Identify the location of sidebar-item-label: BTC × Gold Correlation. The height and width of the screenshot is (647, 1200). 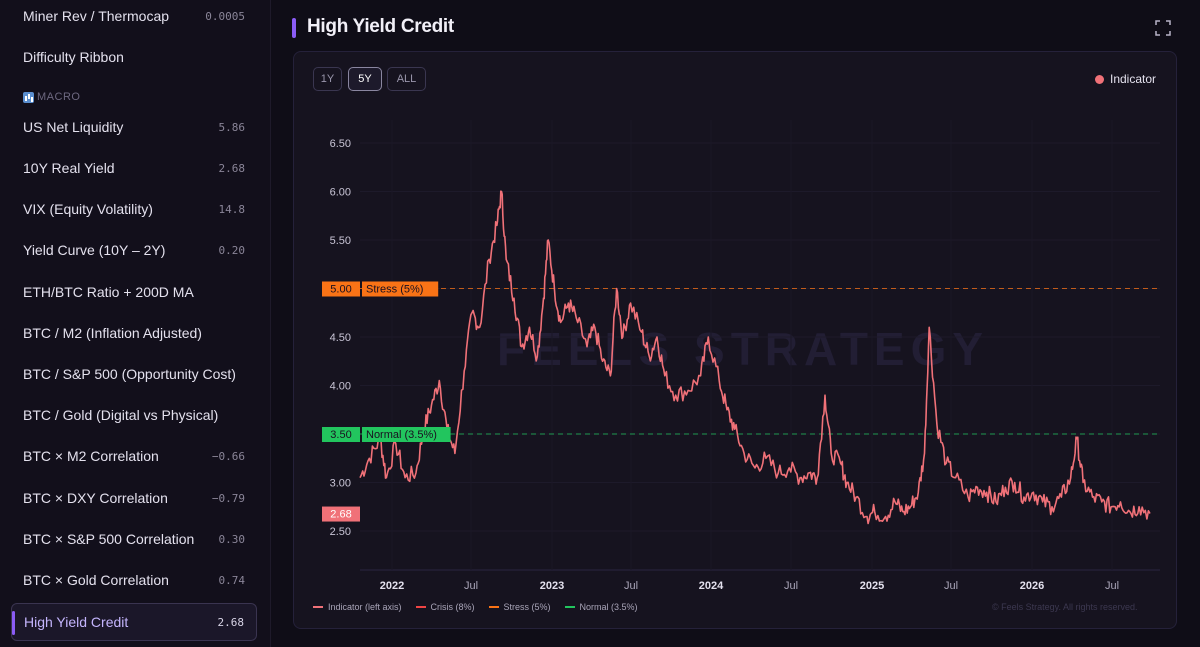
(96, 580).